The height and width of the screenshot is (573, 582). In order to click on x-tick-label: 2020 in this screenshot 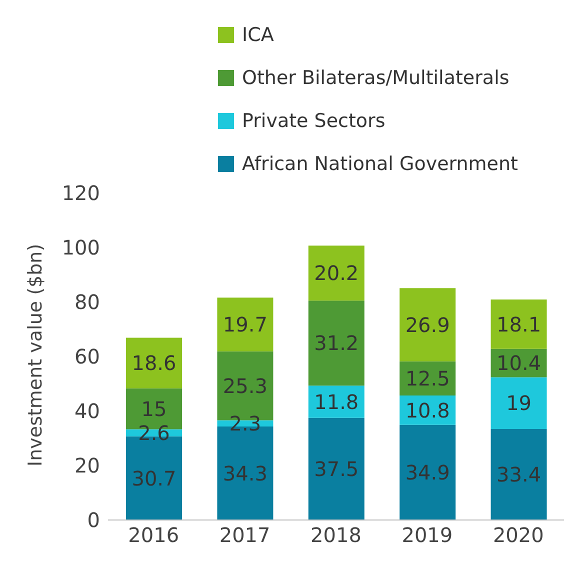, I will do `click(518, 535)`.